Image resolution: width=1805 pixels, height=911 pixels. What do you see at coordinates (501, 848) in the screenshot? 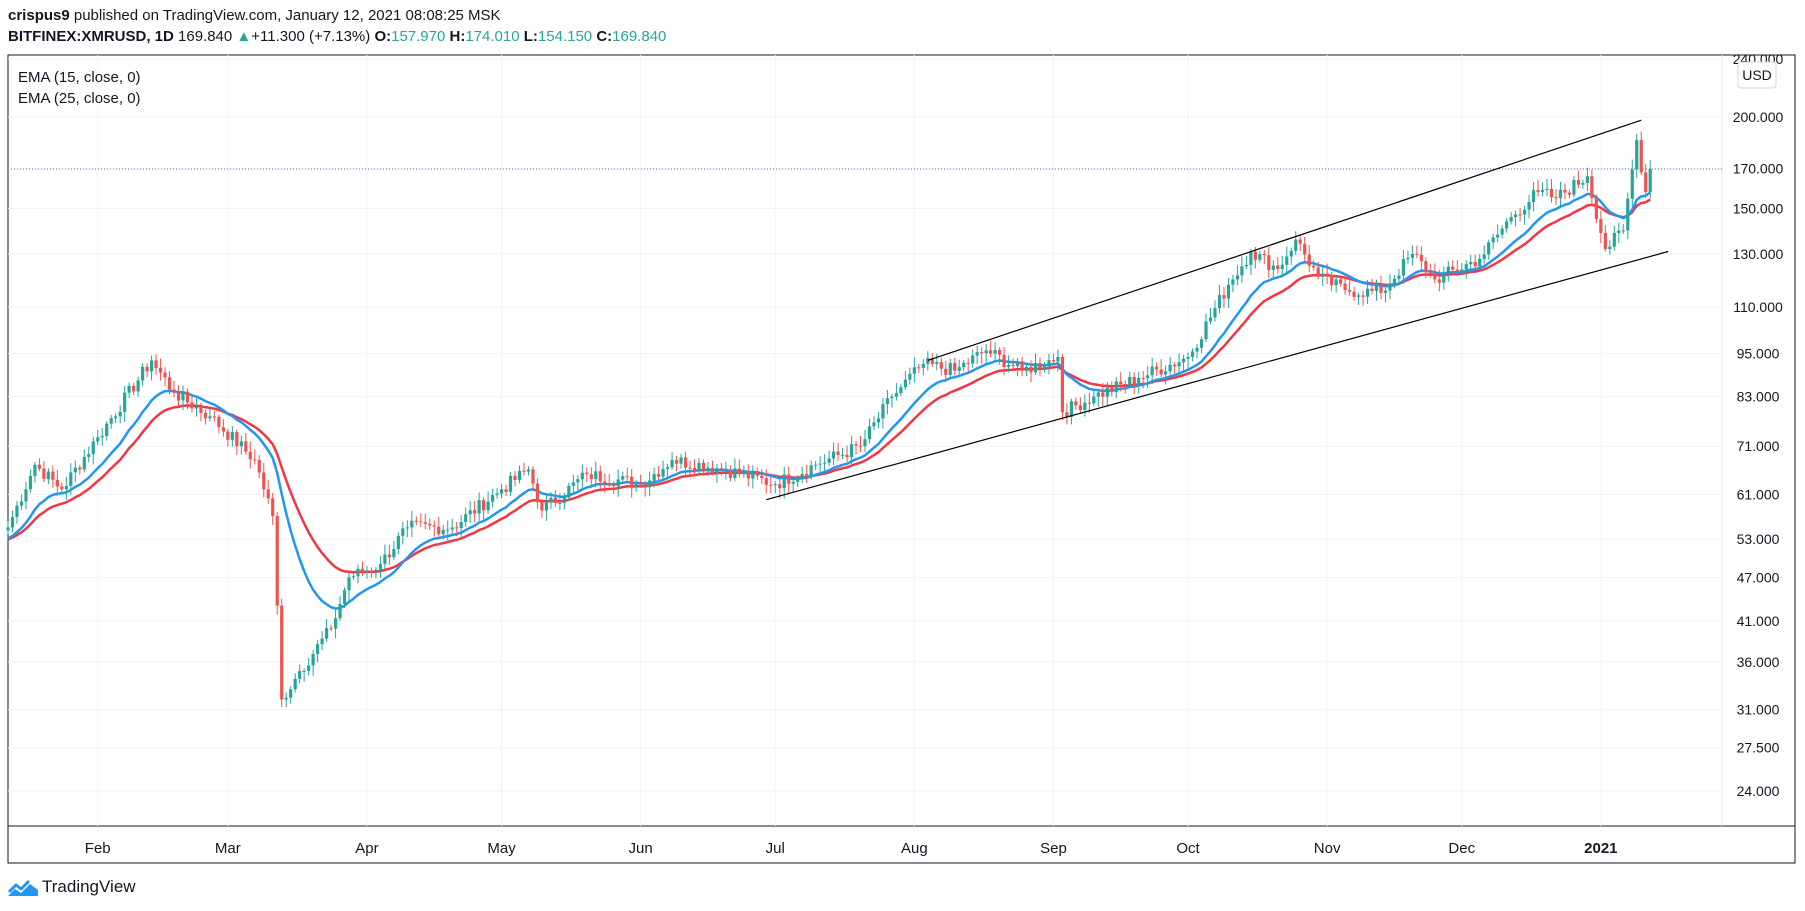
I see `x-tick-label: May` at bounding box center [501, 848].